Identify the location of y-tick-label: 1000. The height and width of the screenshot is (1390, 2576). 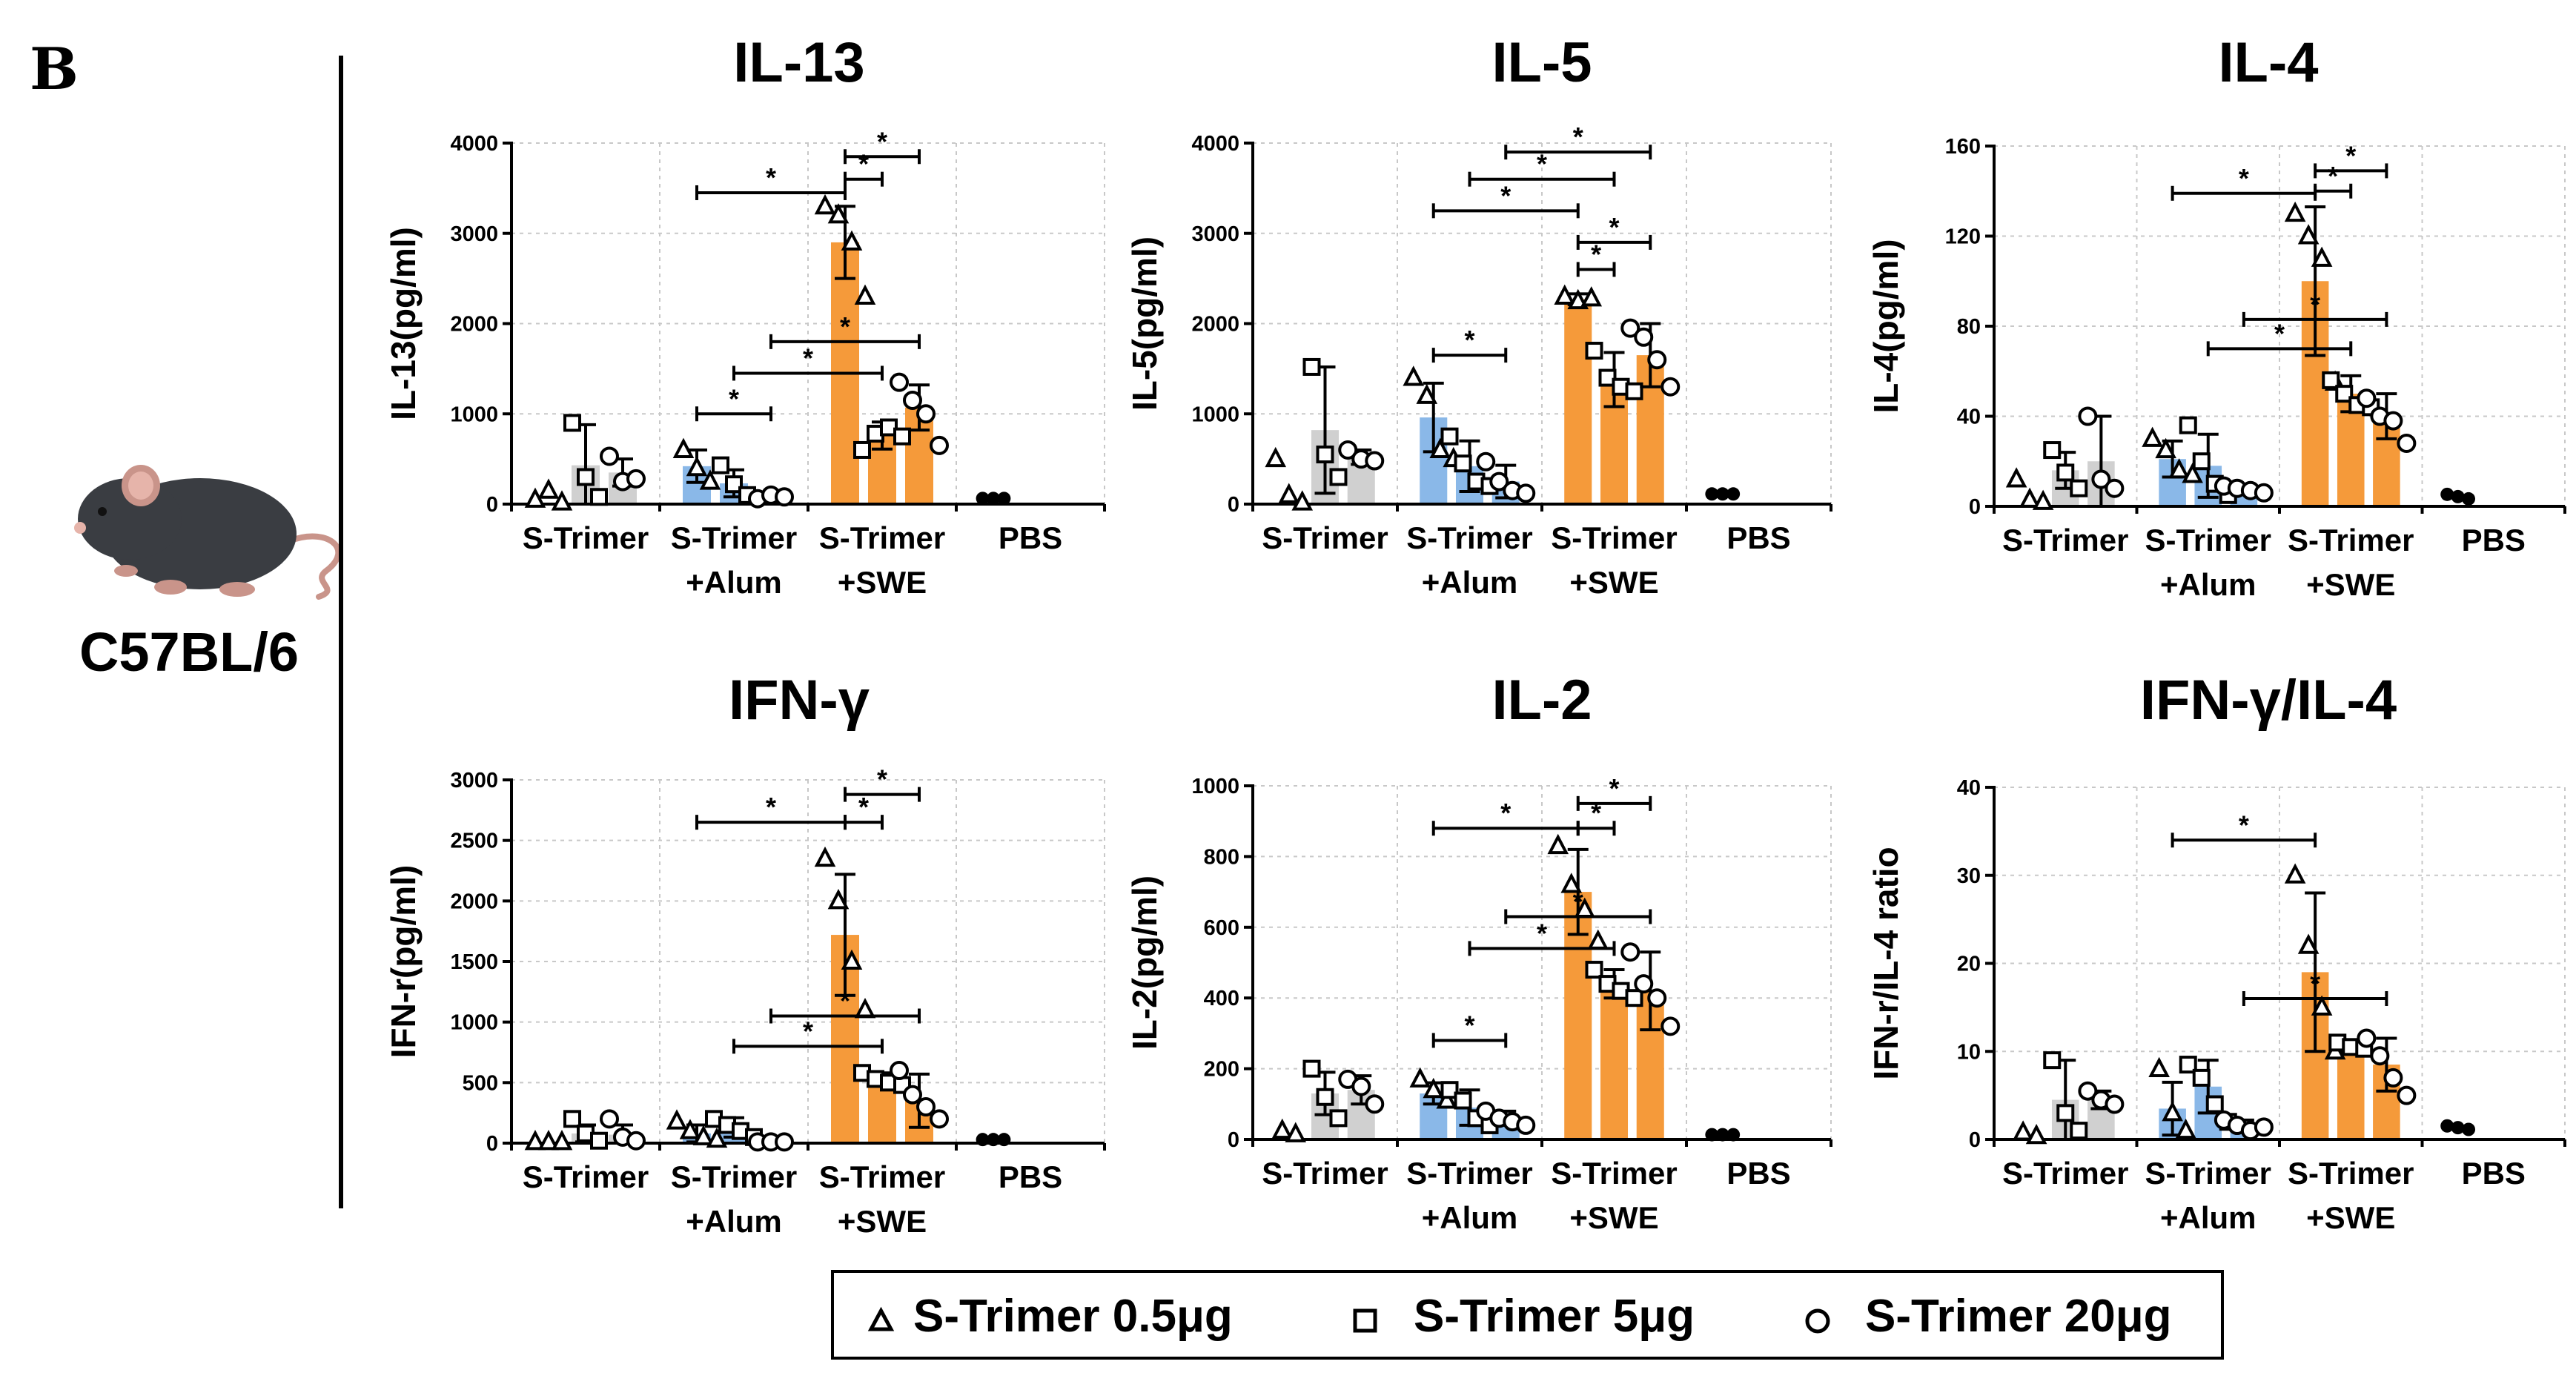
(474, 414).